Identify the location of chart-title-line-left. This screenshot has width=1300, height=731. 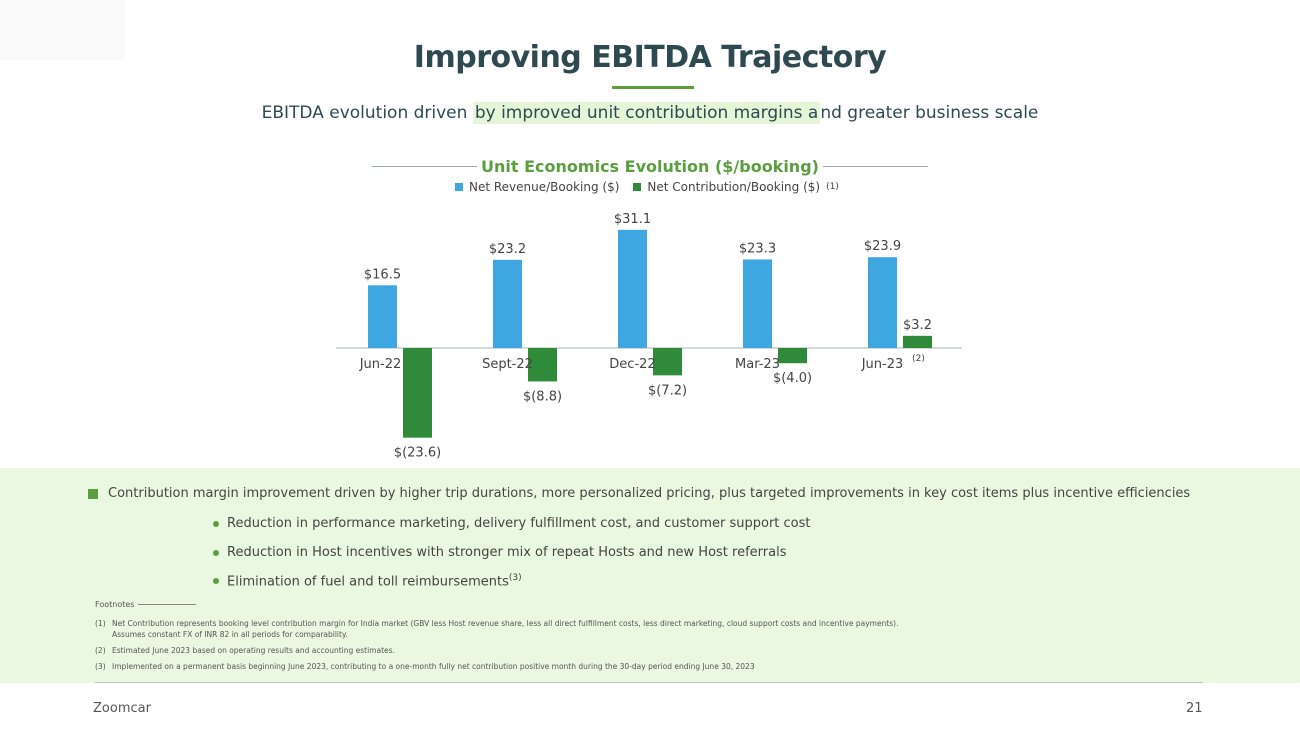
(425, 166).